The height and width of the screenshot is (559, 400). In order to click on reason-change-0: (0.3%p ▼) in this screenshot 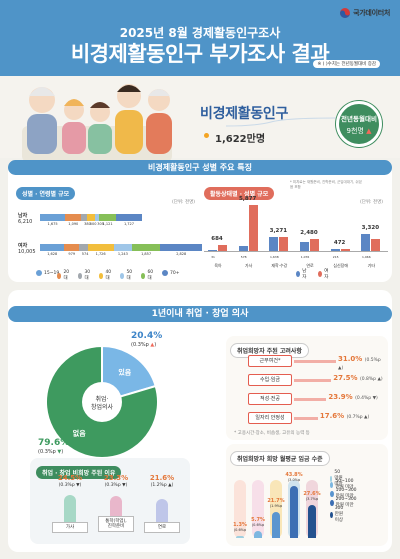, I will do `click(70, 485)`.